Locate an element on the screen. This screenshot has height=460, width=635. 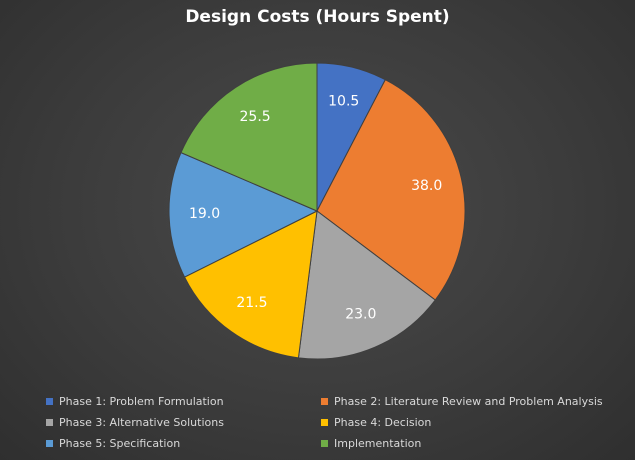
legend-label: Phase 3: Alternative Solutions is located at coordinates (141, 422).